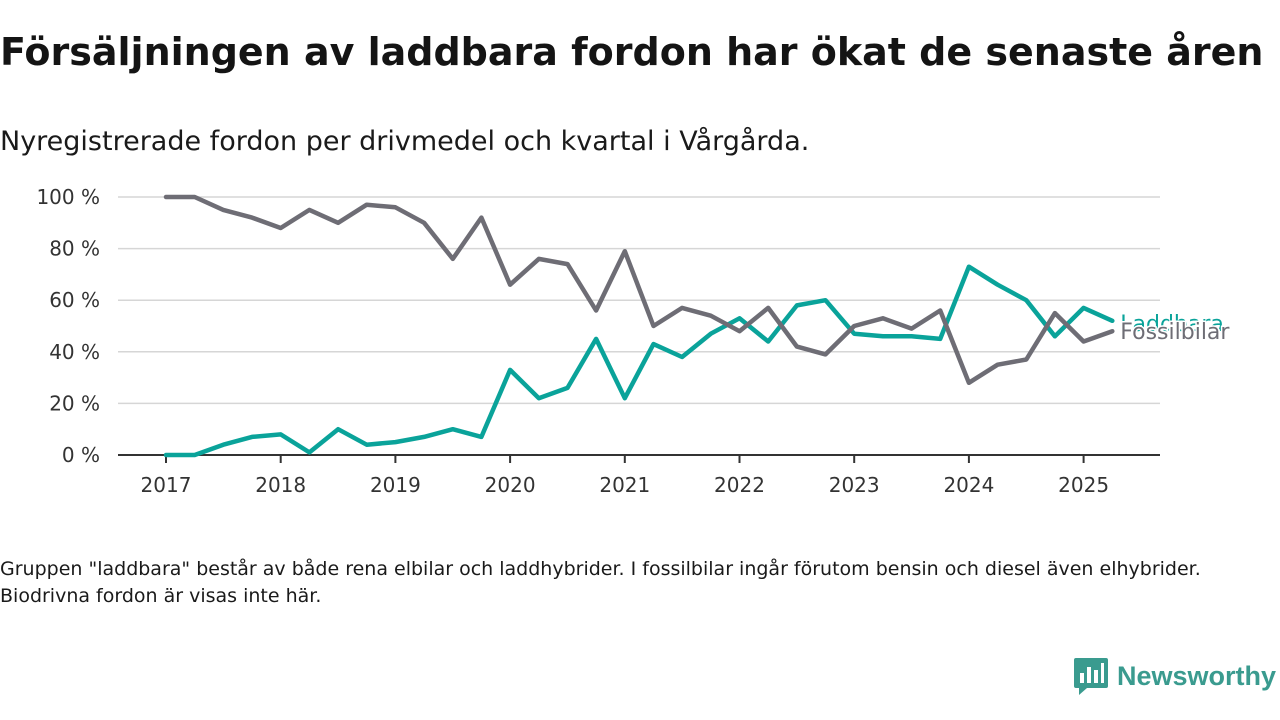 This screenshot has height=720, width=1280. What do you see at coordinates (854, 485) in the screenshot?
I see `x-tick-label-2023: 2023` at bounding box center [854, 485].